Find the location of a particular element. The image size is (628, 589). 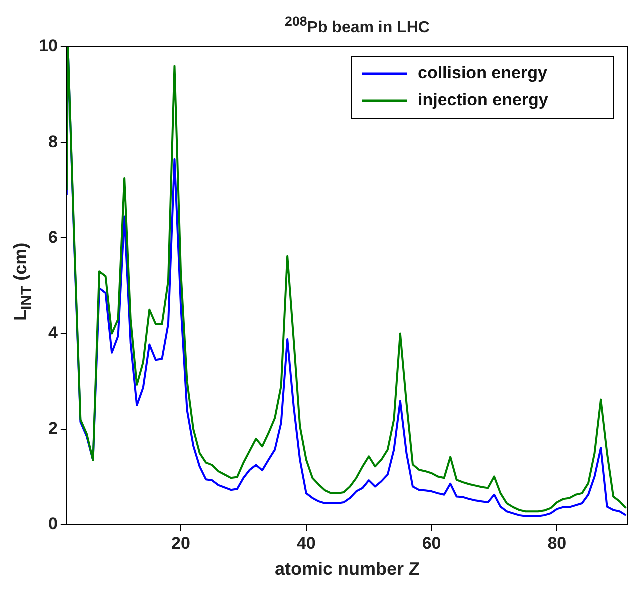

legend-label: injection energy is located at coordinates (483, 100).